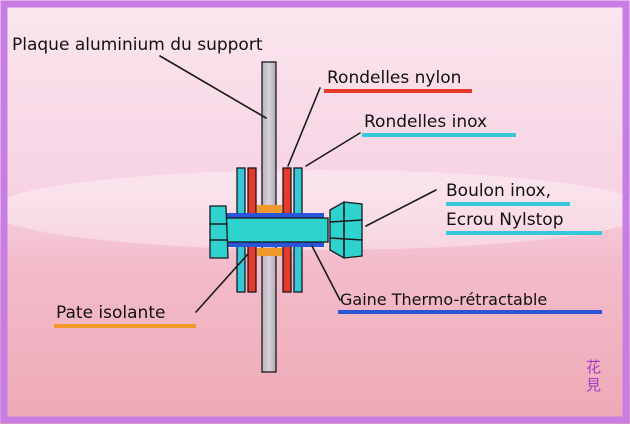 The image size is (630, 424). I want to click on underline-paste, so click(125, 326).